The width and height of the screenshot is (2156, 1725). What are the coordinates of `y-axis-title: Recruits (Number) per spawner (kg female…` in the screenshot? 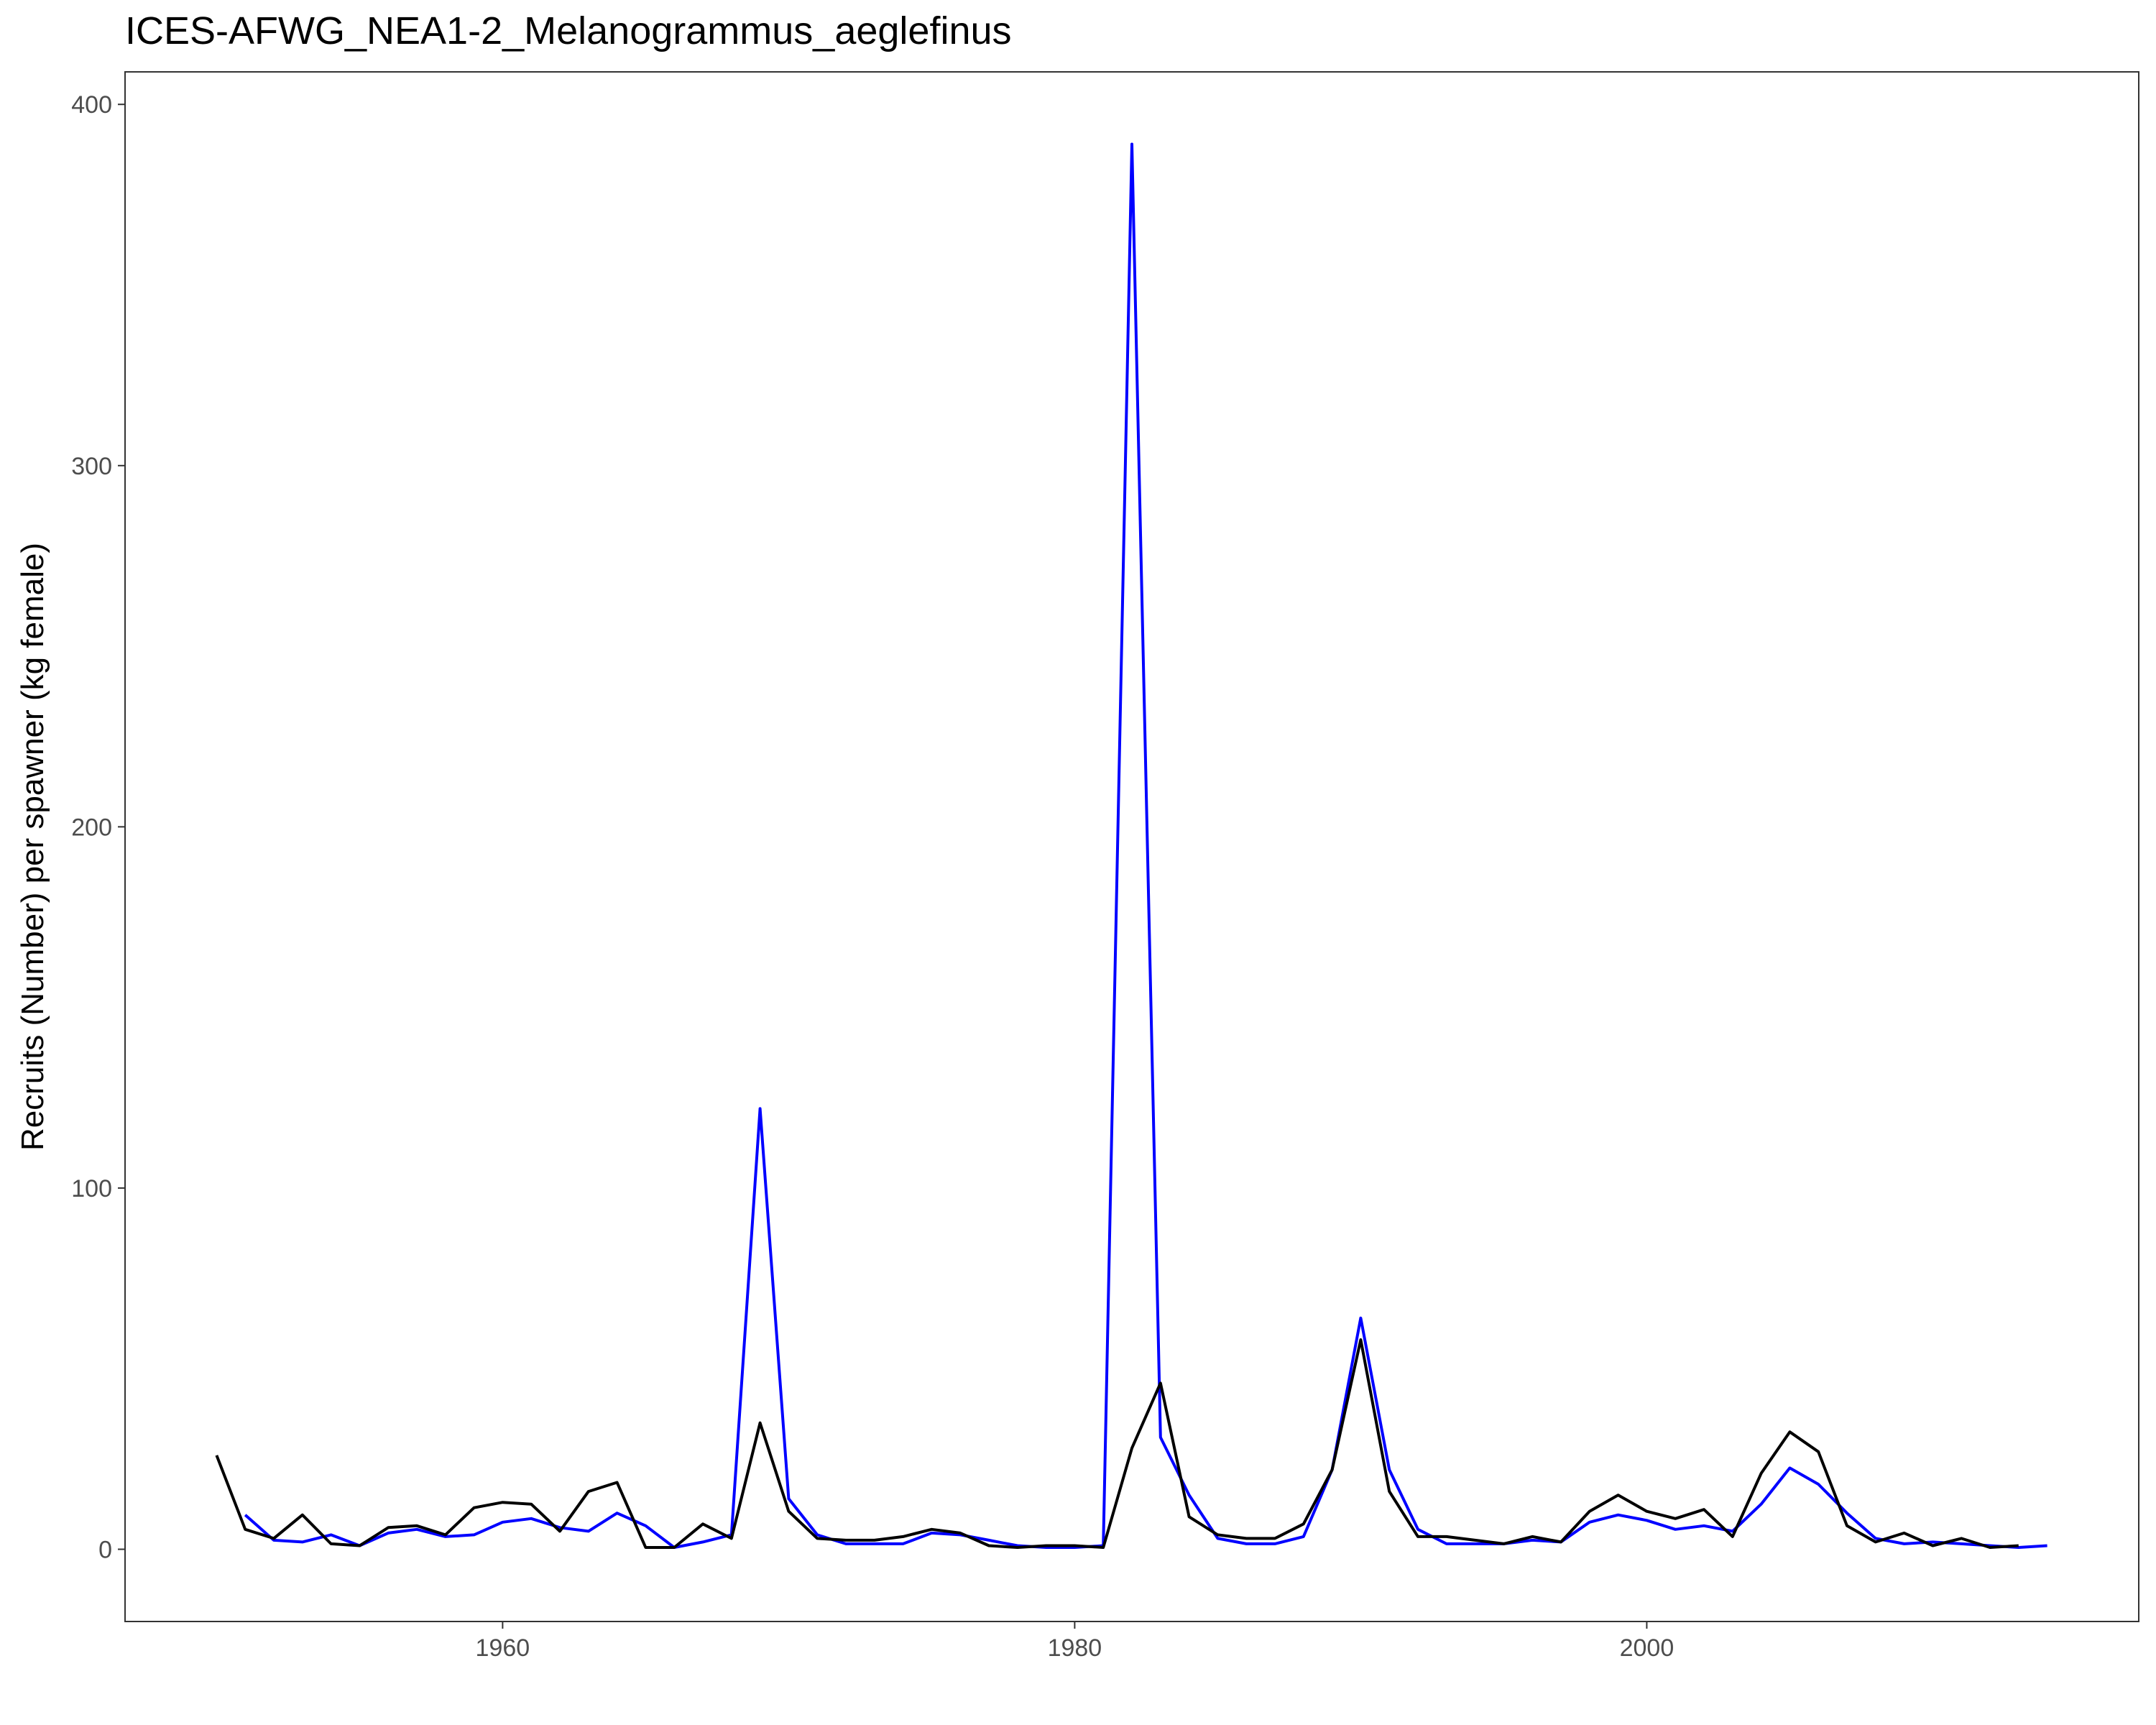 It's located at (32, 847).